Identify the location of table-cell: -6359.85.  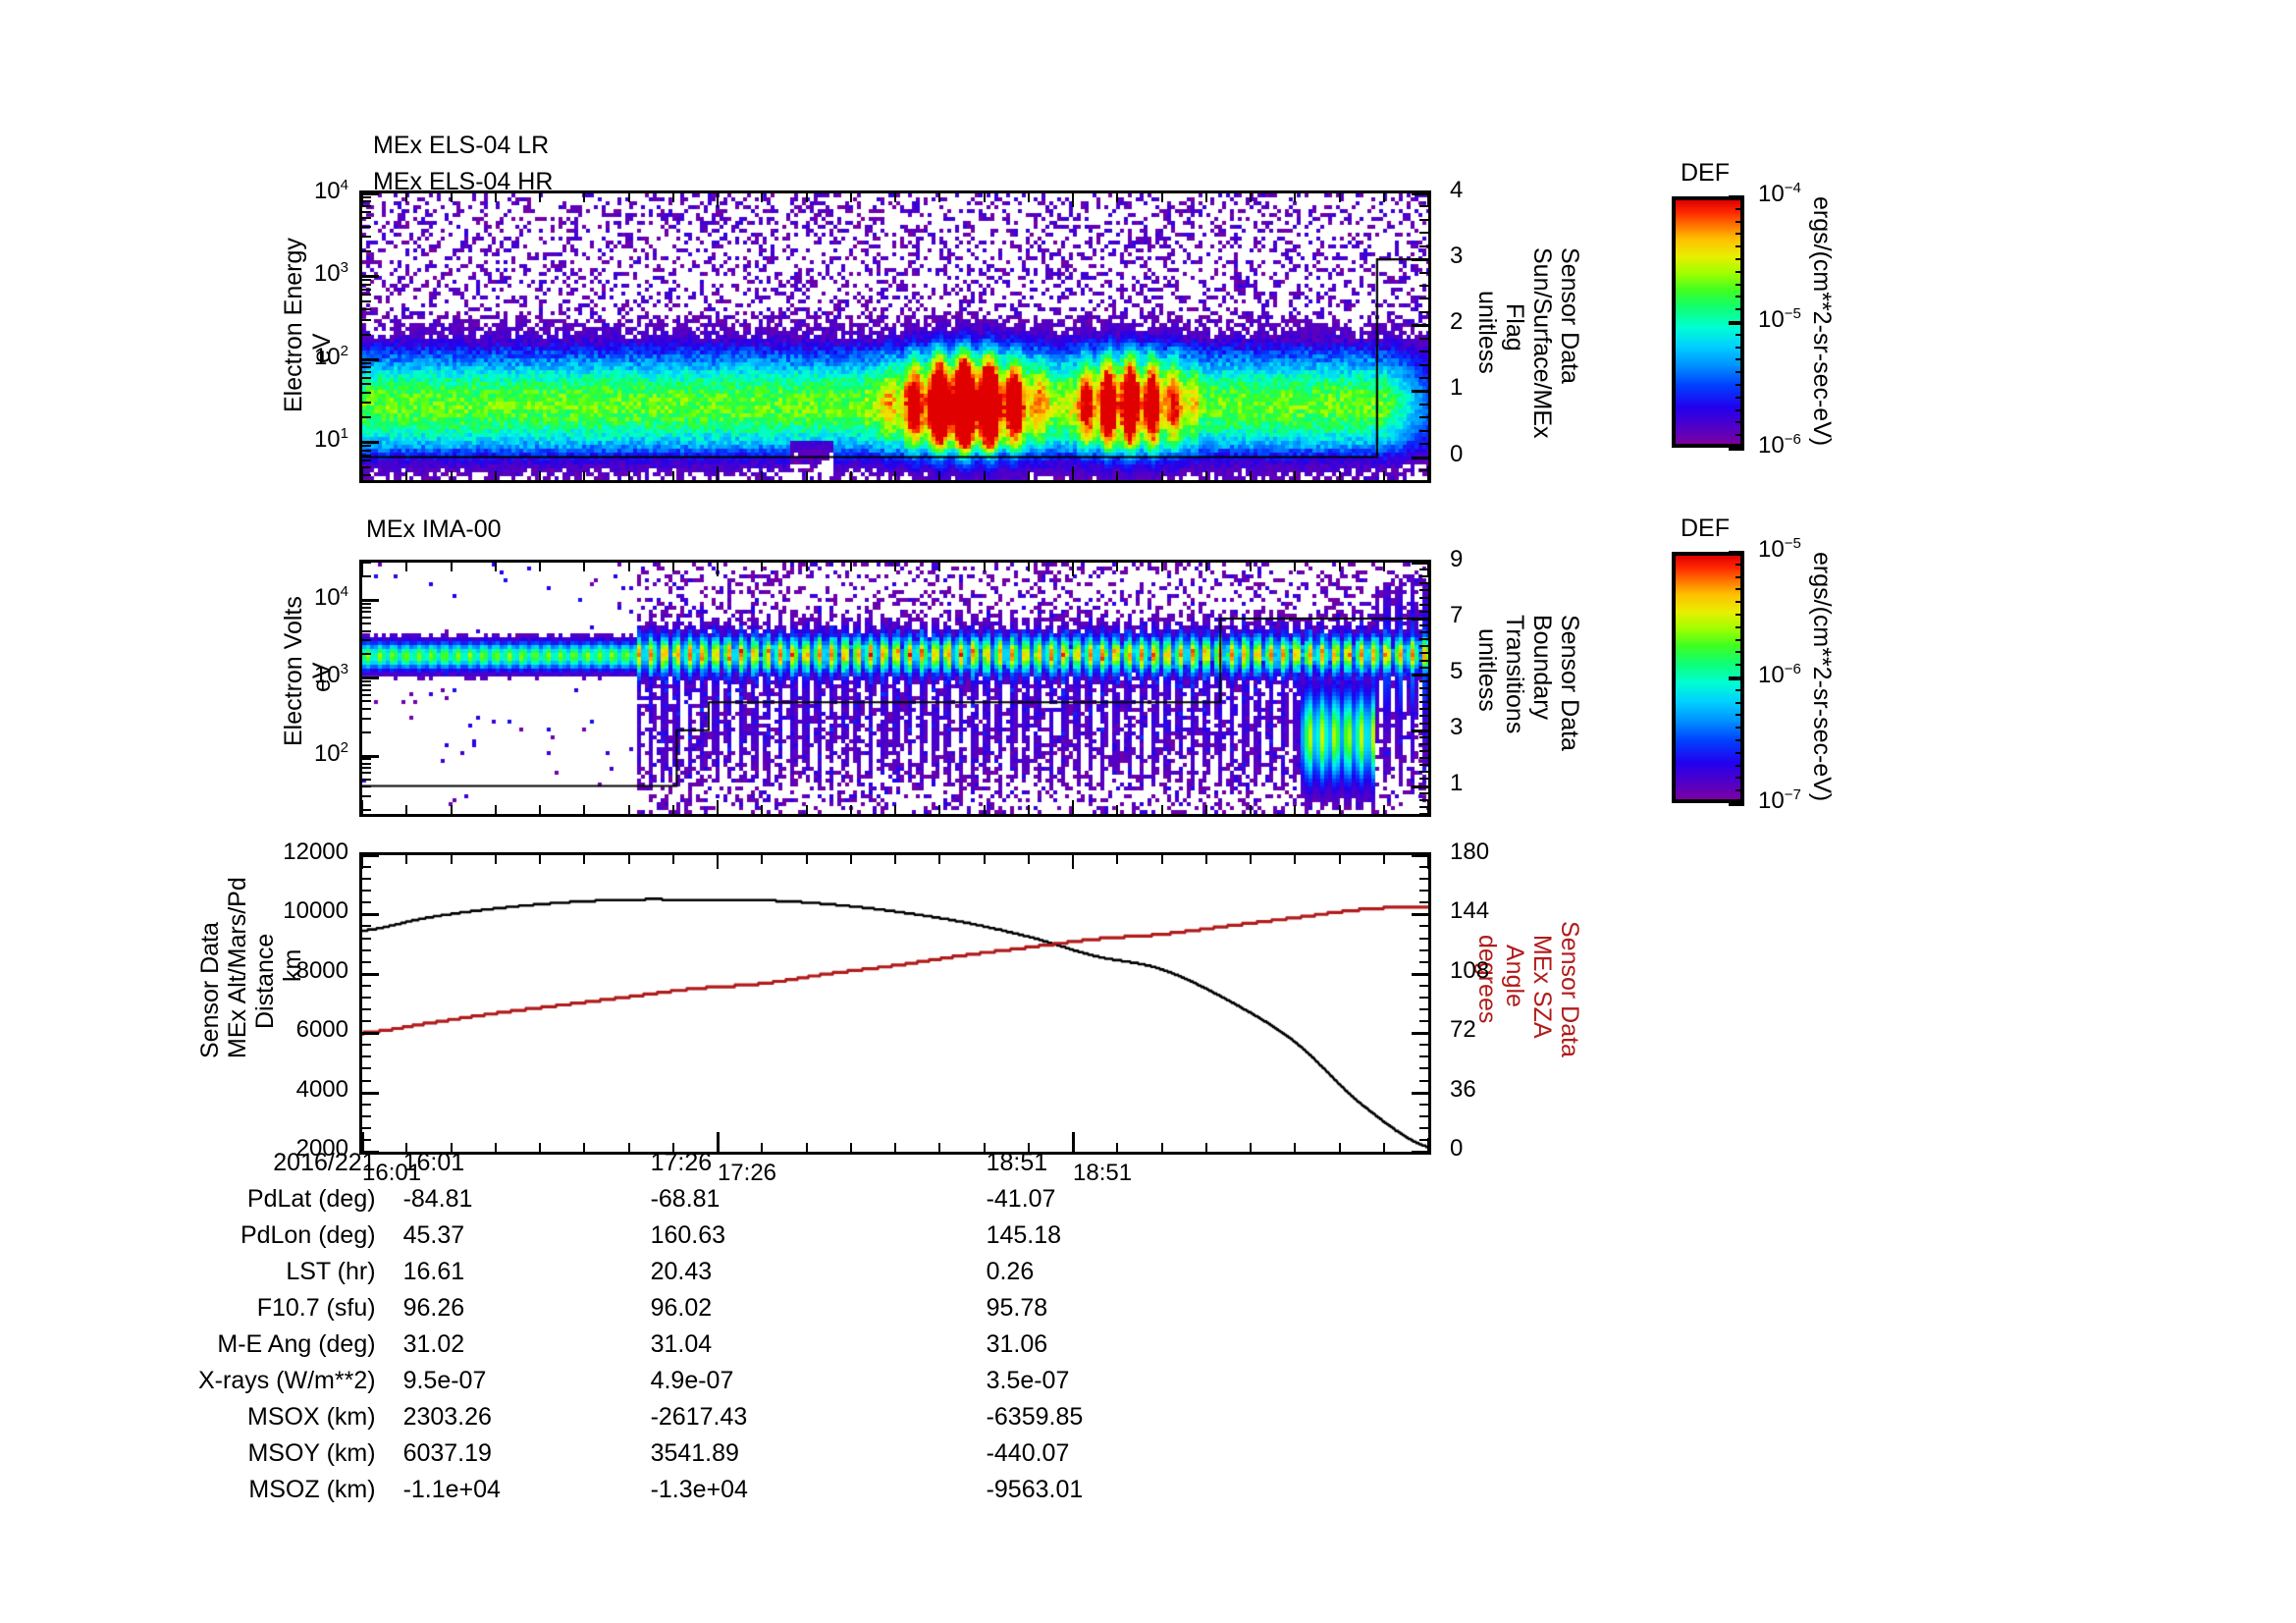
(1035, 1417).